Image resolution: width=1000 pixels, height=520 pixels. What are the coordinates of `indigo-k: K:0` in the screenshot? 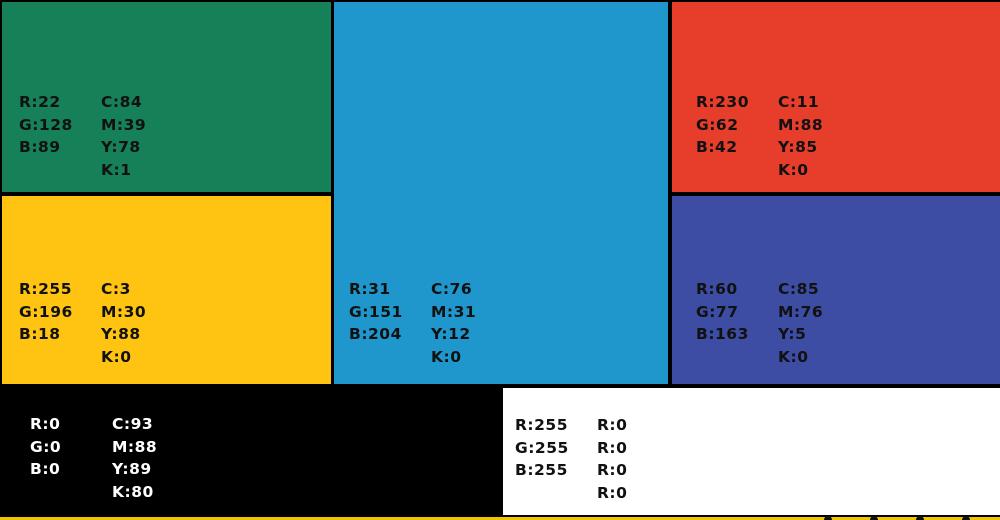 It's located at (793, 356).